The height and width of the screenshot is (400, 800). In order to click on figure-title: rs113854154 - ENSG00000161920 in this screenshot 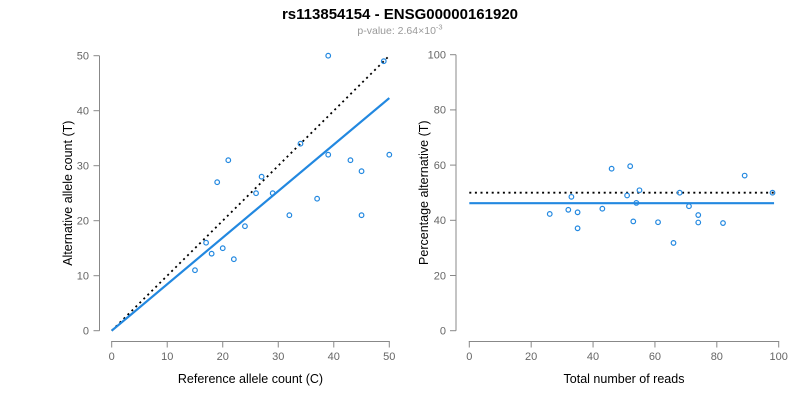, I will do `click(400, 14)`.